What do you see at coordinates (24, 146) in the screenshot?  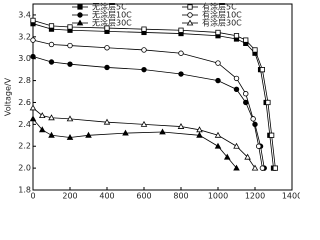 I see `y-tick-label: 2.2` at bounding box center [24, 146].